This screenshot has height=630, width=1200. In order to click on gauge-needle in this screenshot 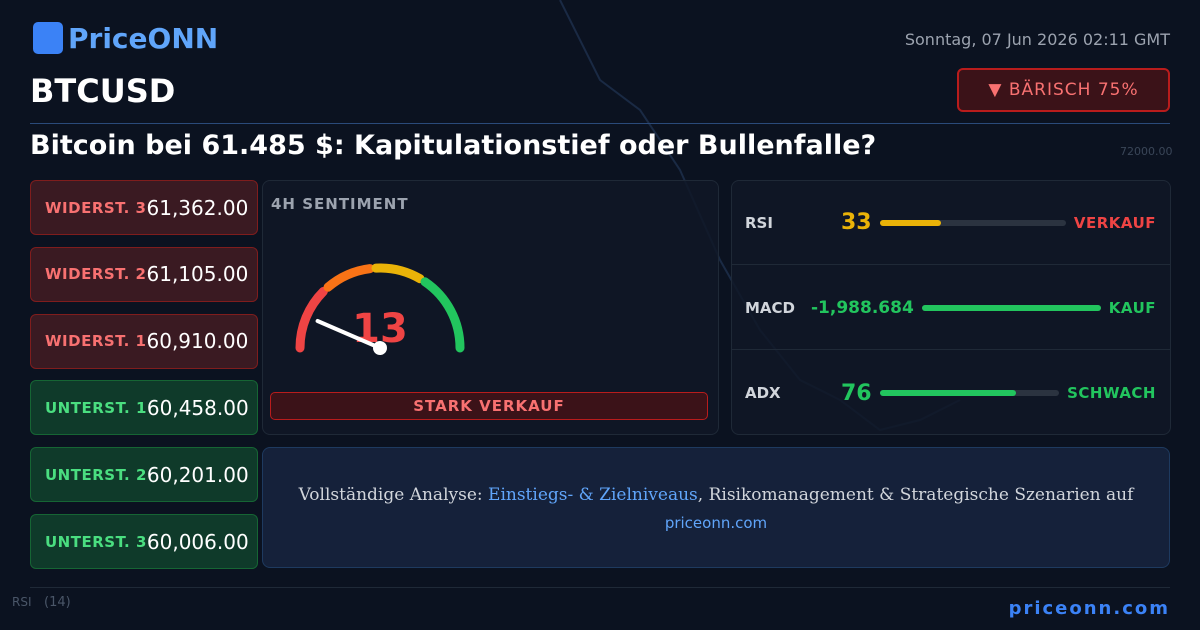, I will do `click(348, 334)`.